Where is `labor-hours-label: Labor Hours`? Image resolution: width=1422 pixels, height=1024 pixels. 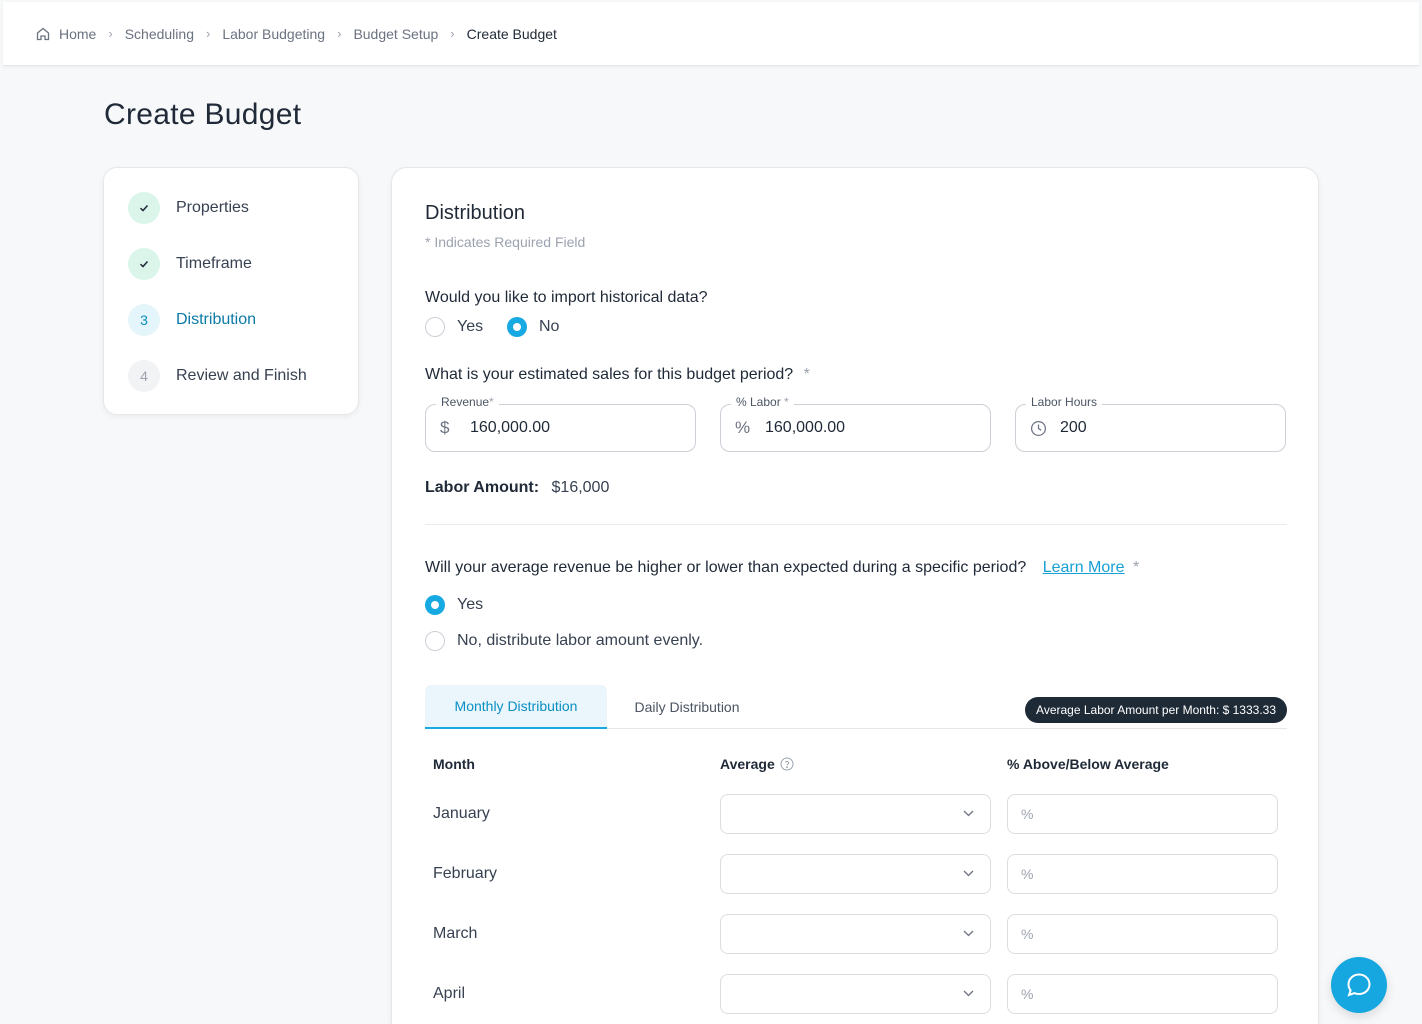 labor-hours-label: Labor Hours is located at coordinates (1064, 402).